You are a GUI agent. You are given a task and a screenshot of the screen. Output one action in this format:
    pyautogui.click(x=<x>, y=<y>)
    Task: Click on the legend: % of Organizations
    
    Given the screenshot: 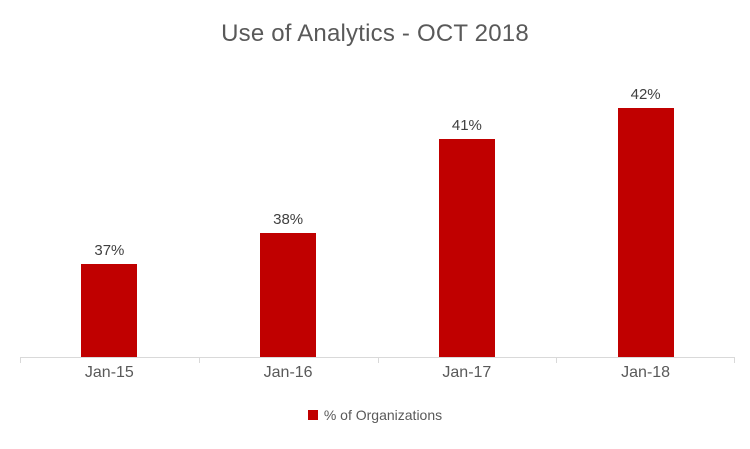 What is the action you would take?
    pyautogui.click(x=375, y=415)
    